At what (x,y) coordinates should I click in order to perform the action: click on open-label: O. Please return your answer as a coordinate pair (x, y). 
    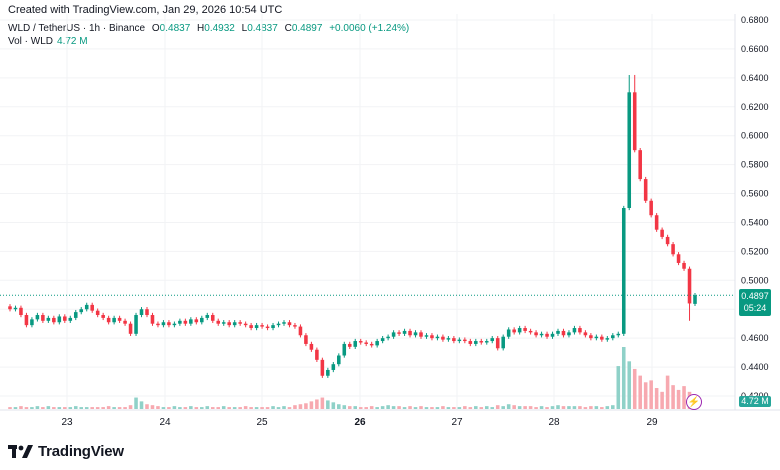
    Looking at the image, I should click on (155, 28).